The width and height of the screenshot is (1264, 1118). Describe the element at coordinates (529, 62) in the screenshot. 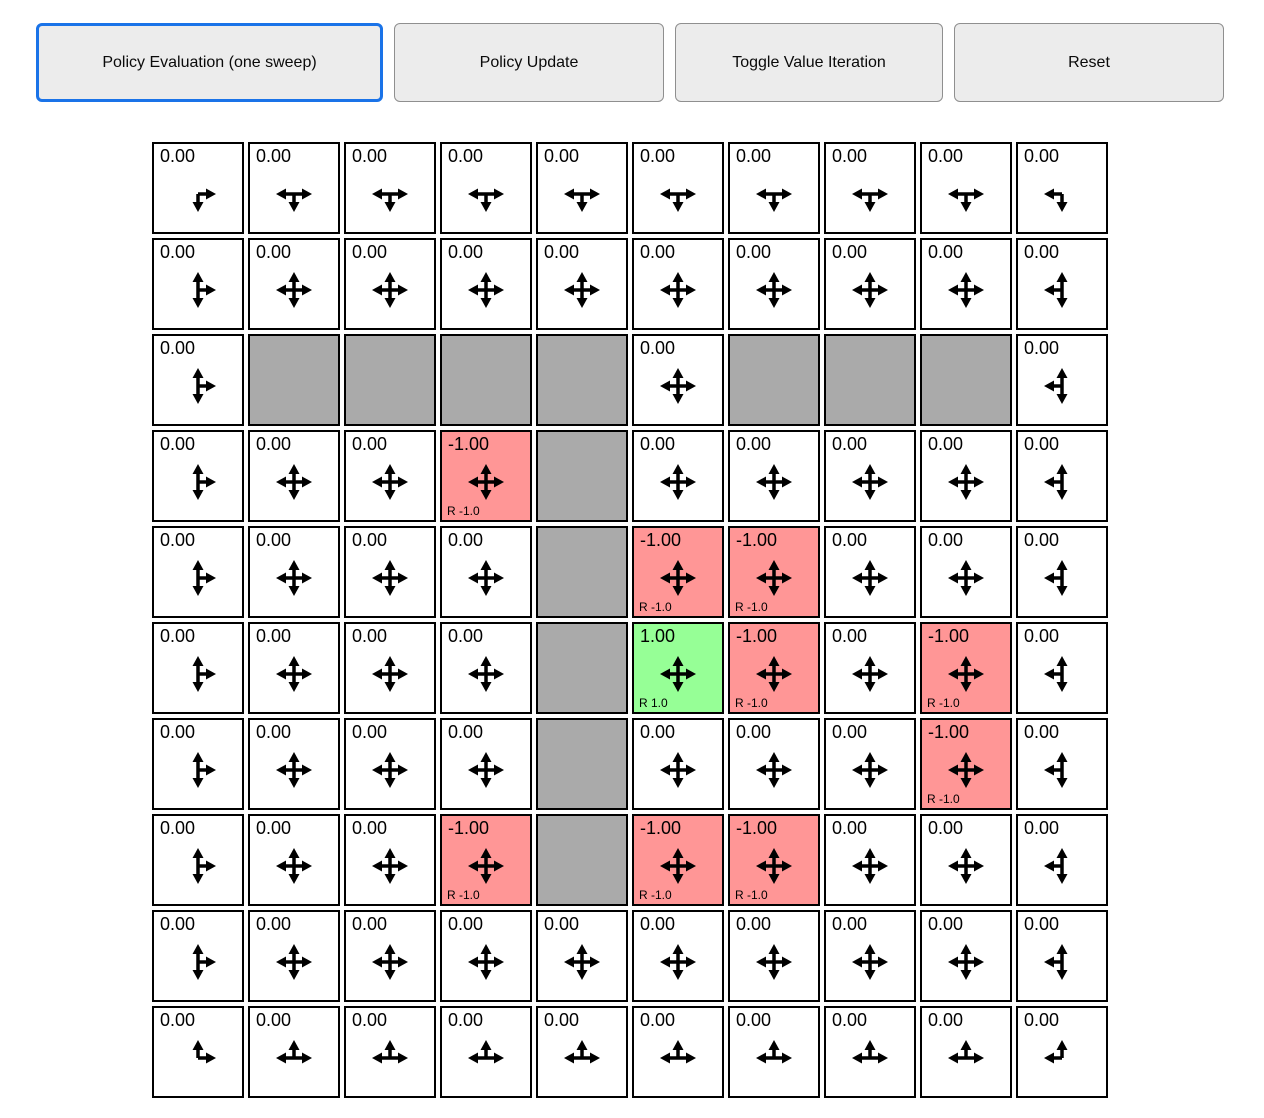

I see `policy-update-button: Policy Update` at that location.